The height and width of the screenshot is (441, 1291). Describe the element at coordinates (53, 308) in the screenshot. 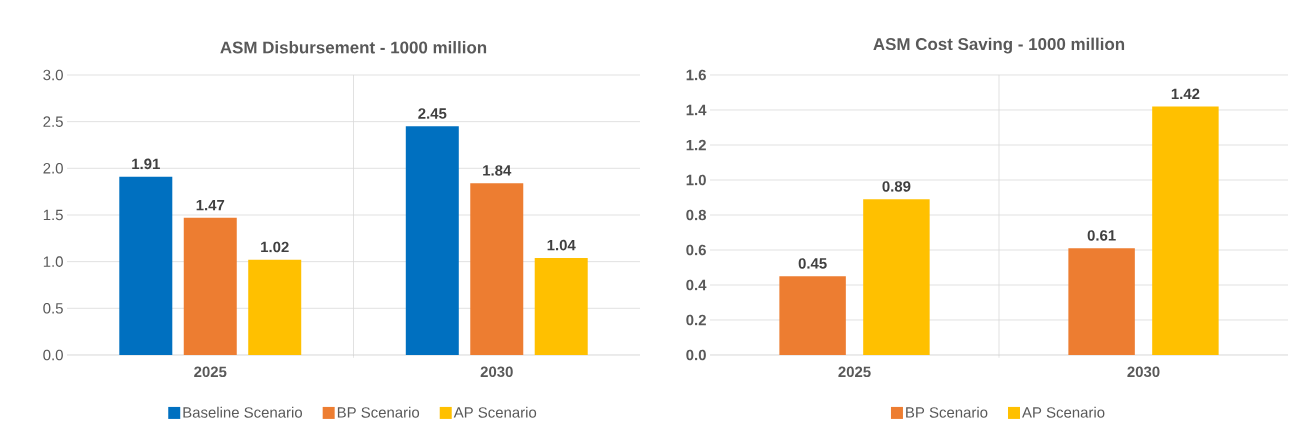

I see `y-tick-label: 0.5` at that location.